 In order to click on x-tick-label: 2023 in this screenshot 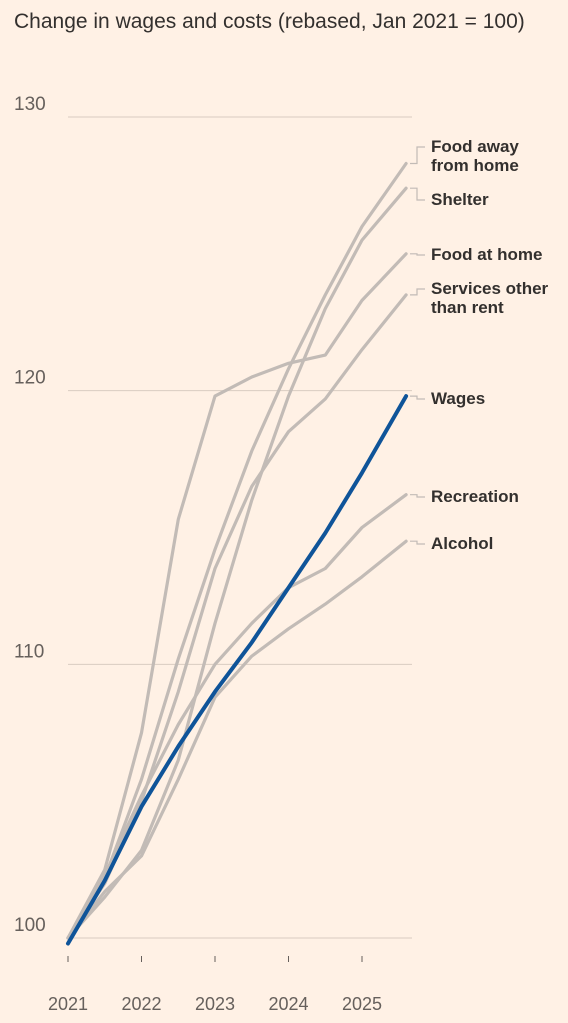, I will do `click(215, 1004)`.